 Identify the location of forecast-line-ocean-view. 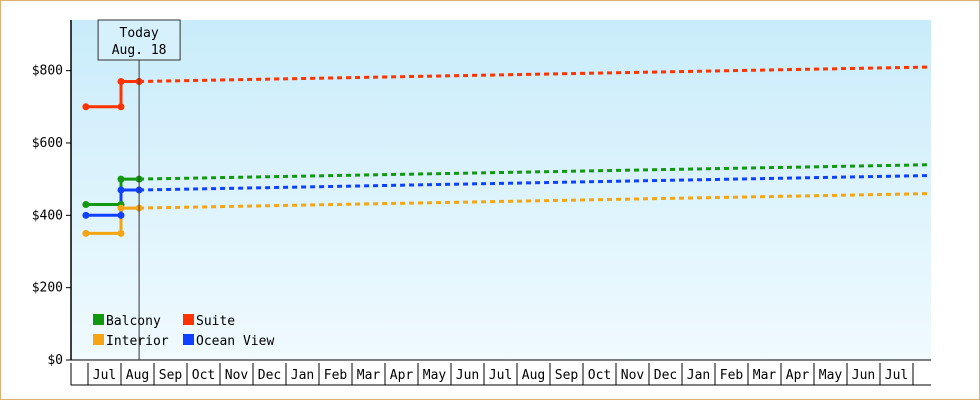
(535, 183).